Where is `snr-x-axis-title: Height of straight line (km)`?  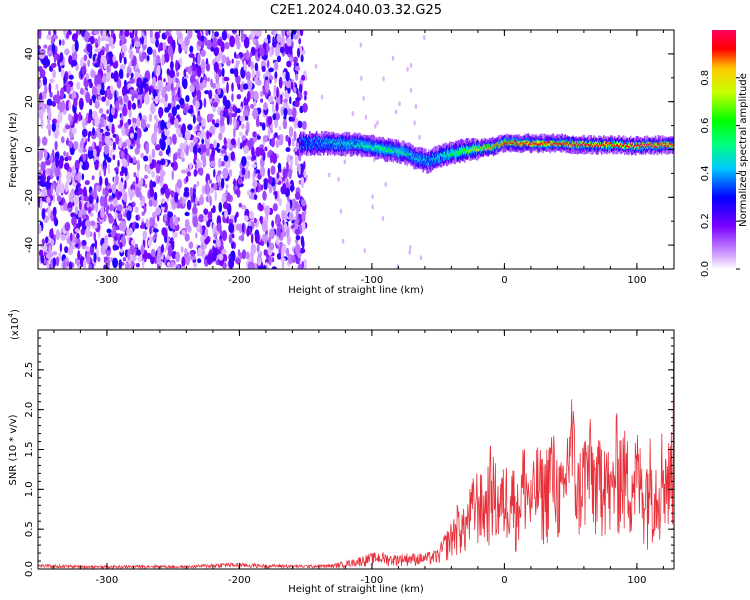 snr-x-axis-title: Height of straight line (km) is located at coordinates (356, 589).